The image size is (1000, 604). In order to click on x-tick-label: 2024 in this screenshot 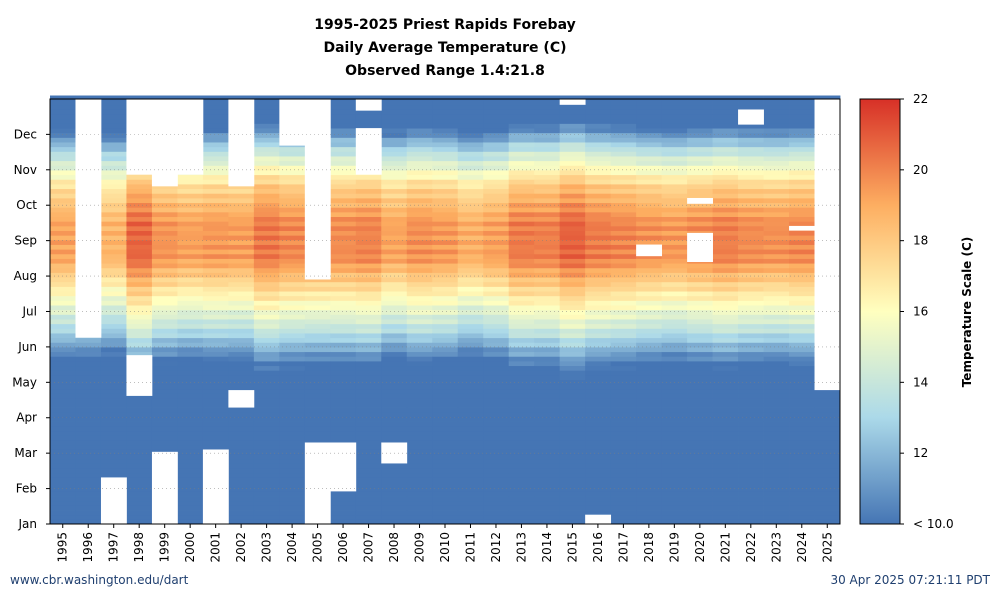, I will do `click(802, 547)`.